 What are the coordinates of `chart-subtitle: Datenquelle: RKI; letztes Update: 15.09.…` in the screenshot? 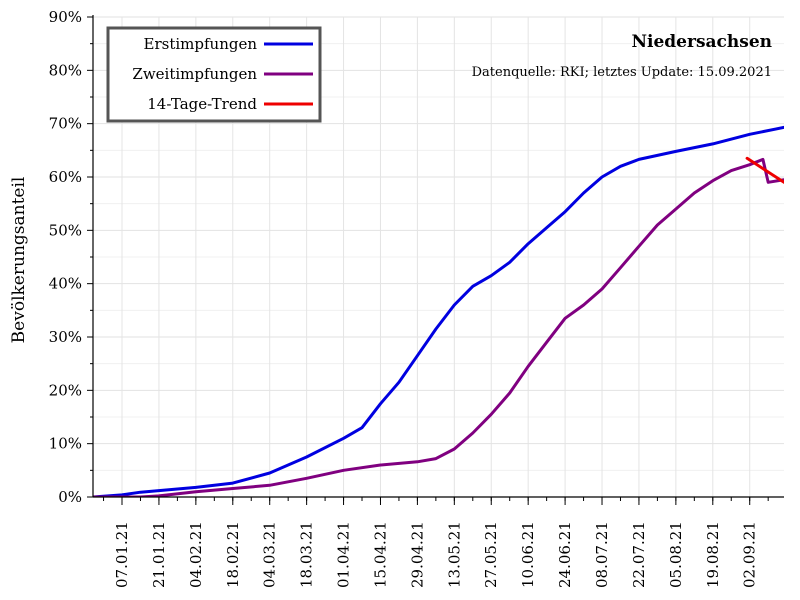 It's located at (622, 72).